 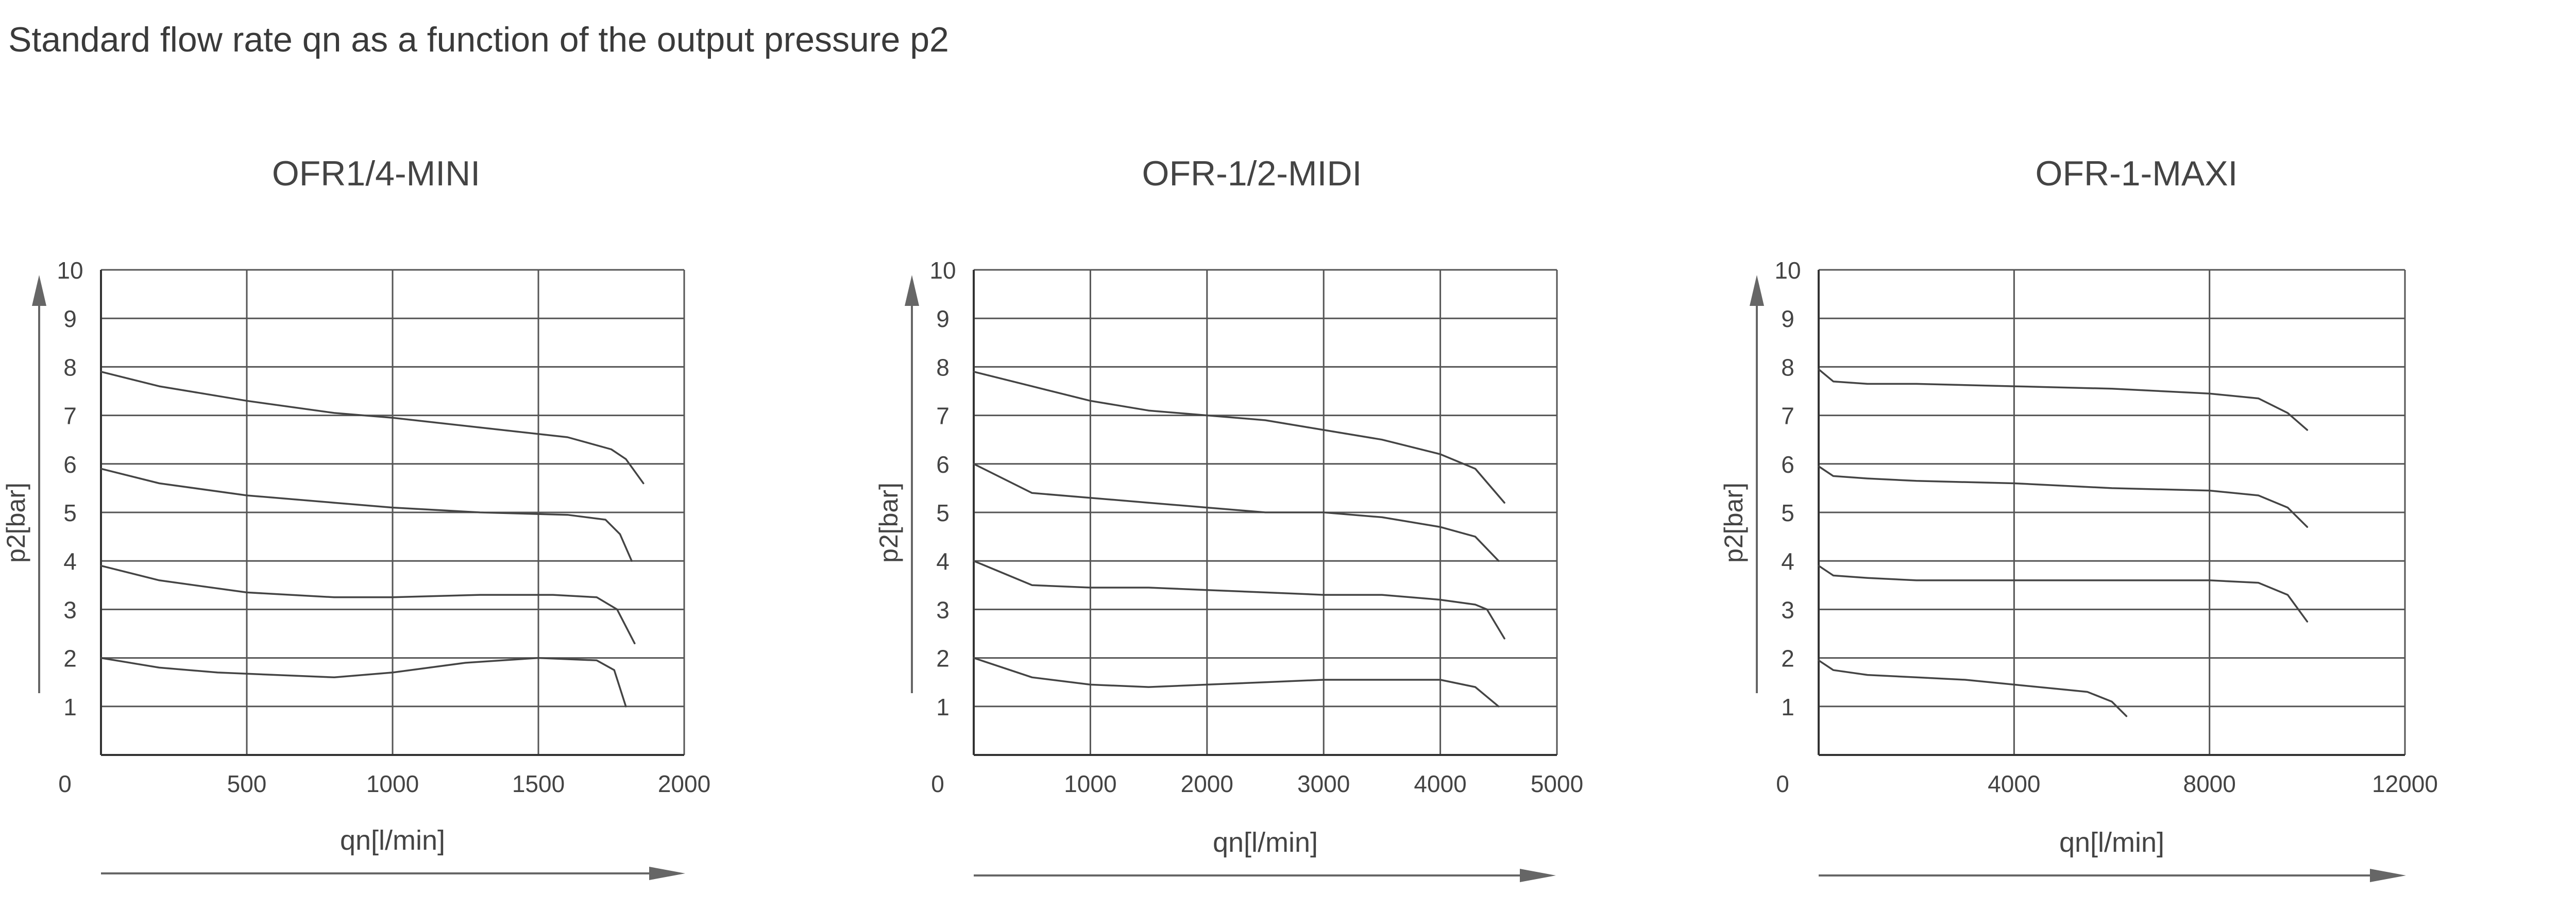 I want to click on x-tick-label: 12000, so click(x=2405, y=783).